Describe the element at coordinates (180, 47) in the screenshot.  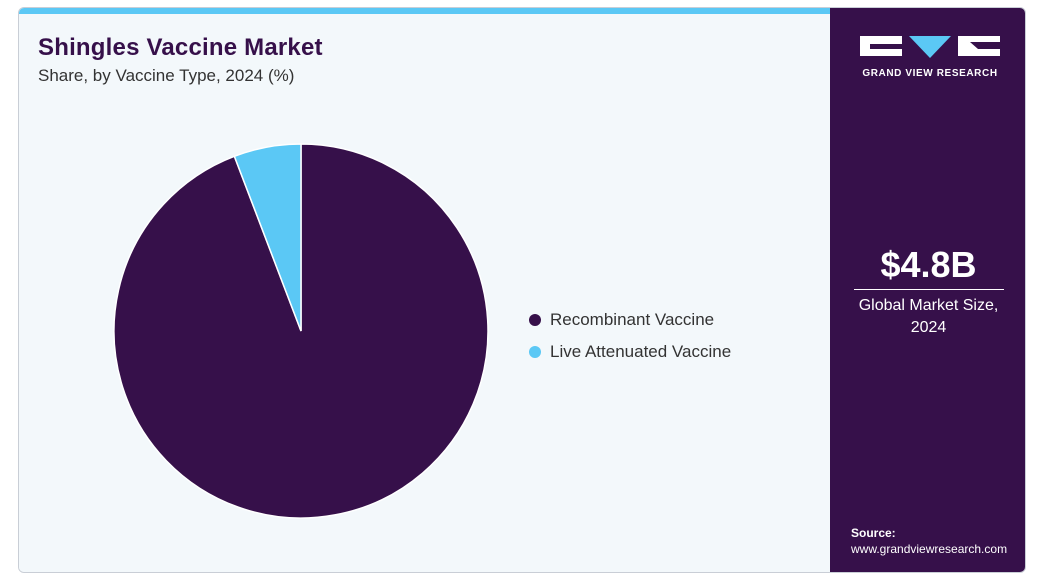
I see `chart-title: Shingles Vaccine Market` at that location.